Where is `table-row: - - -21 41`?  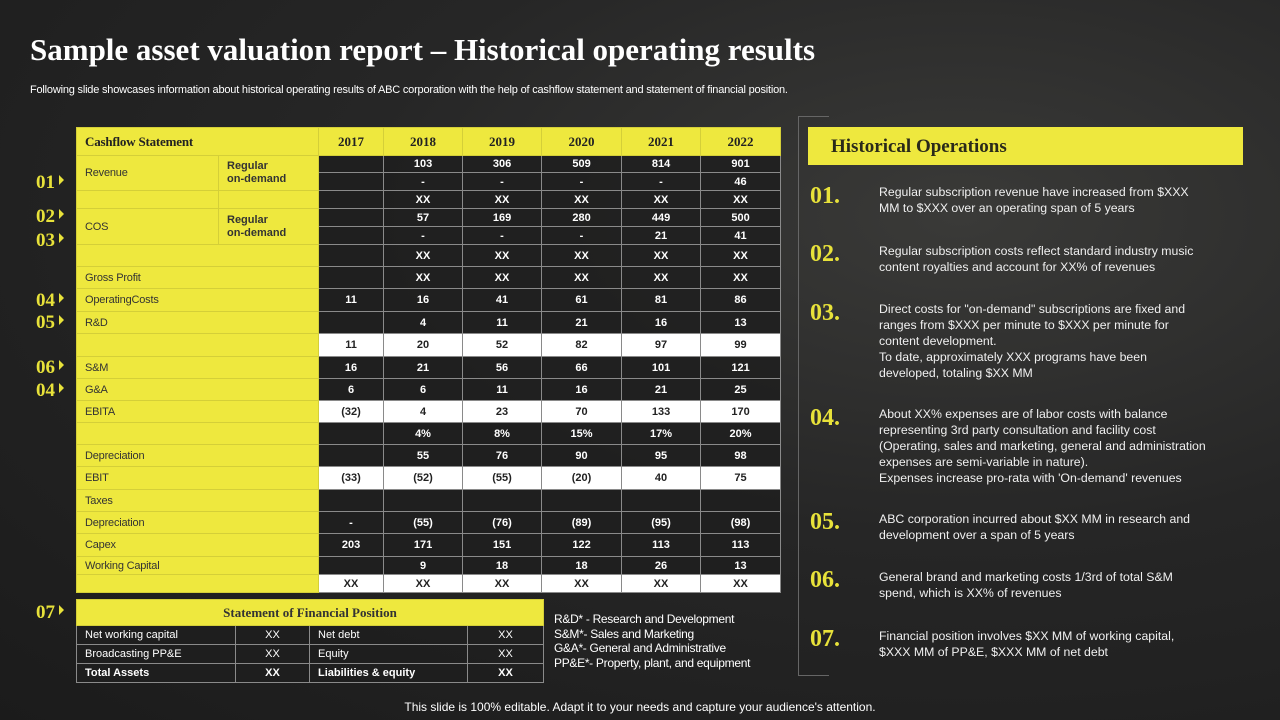 table-row: - - -21 41 is located at coordinates (429, 235).